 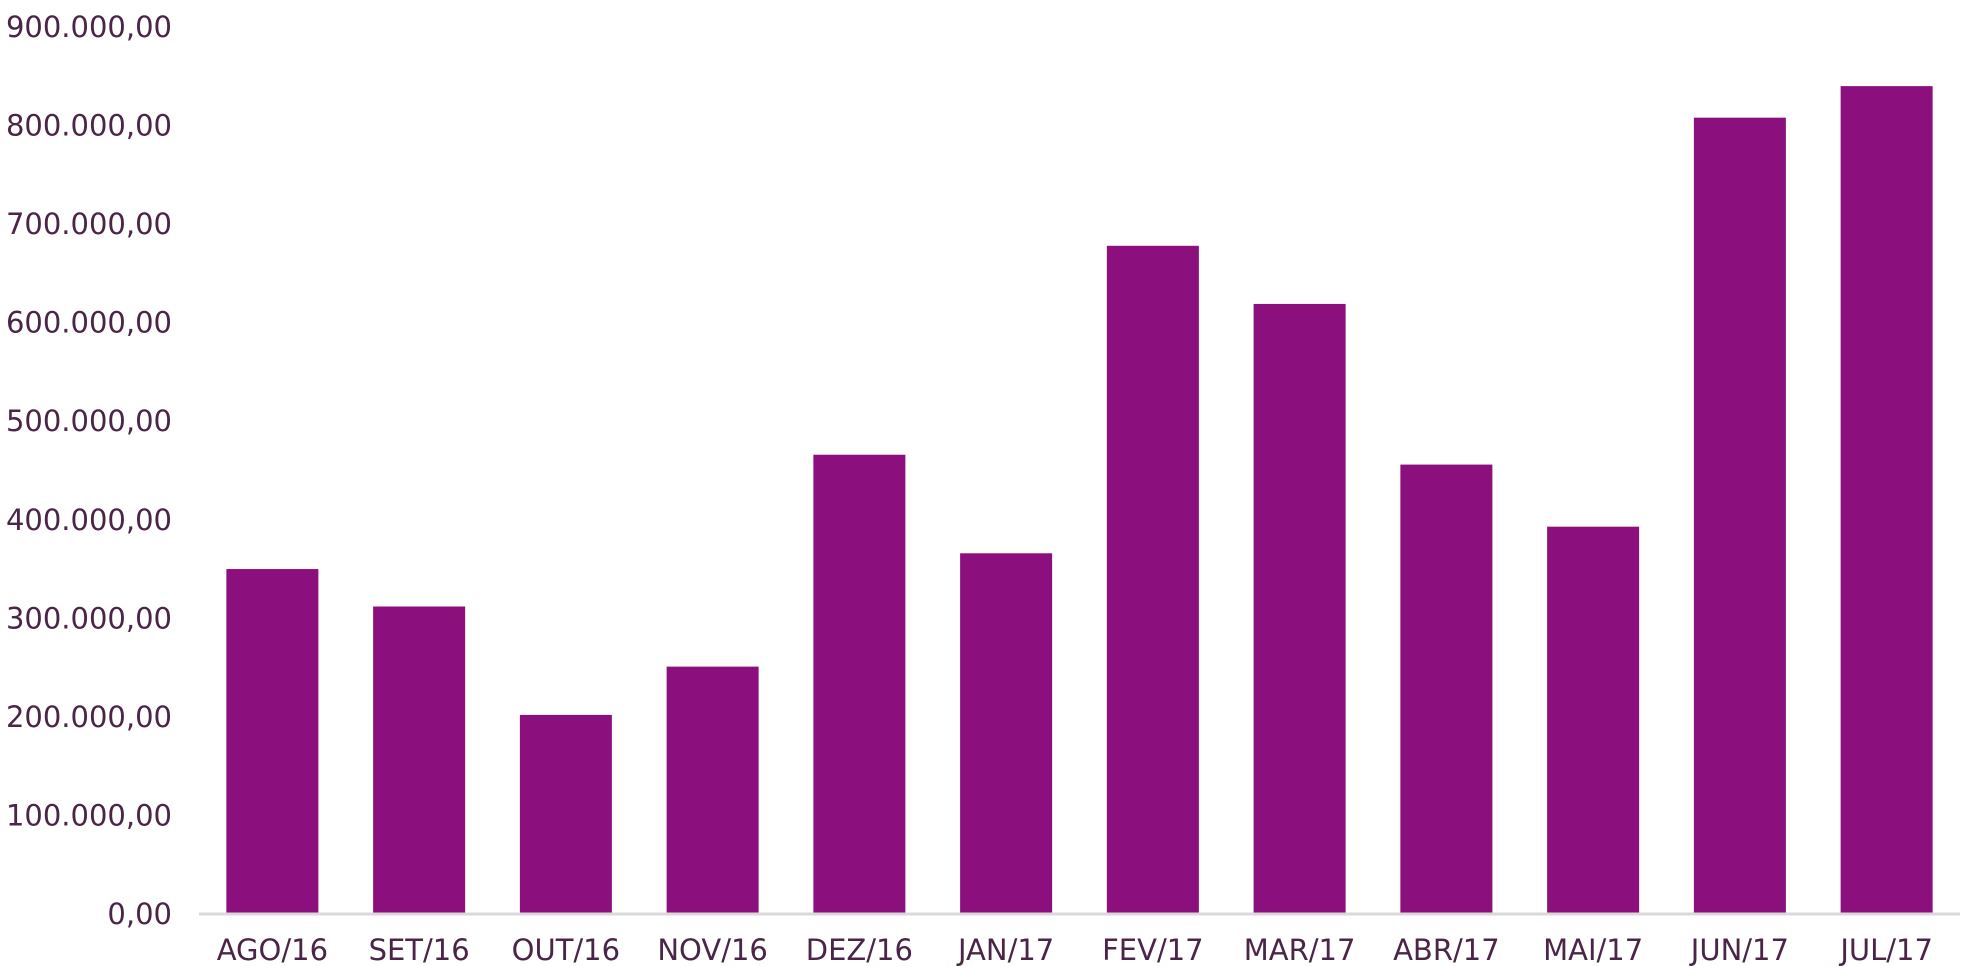 I want to click on y-tick-label: 700.000,00, so click(x=89, y=224).